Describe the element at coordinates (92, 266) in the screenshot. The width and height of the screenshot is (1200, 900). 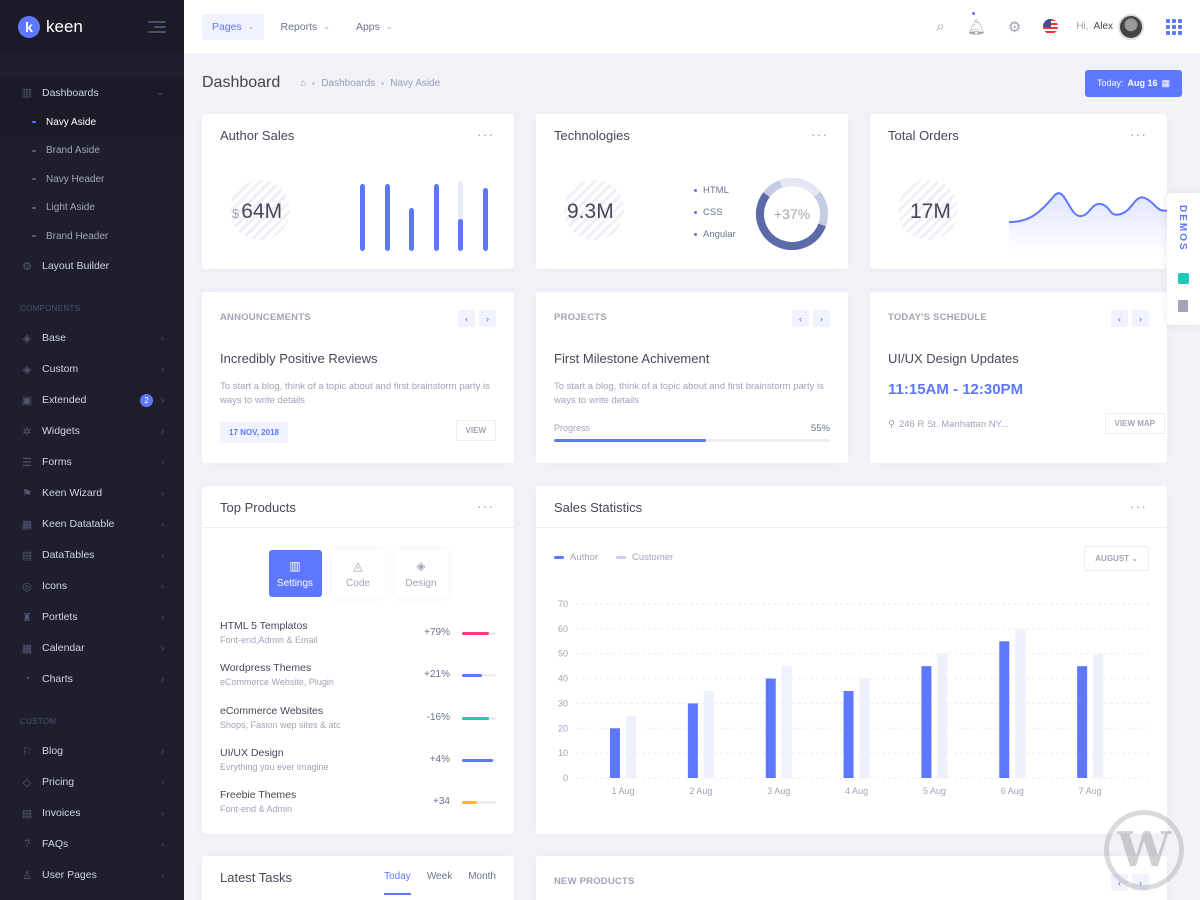
I see `sidebar-item-layout-builder: ⚙ Layout Builder` at that location.